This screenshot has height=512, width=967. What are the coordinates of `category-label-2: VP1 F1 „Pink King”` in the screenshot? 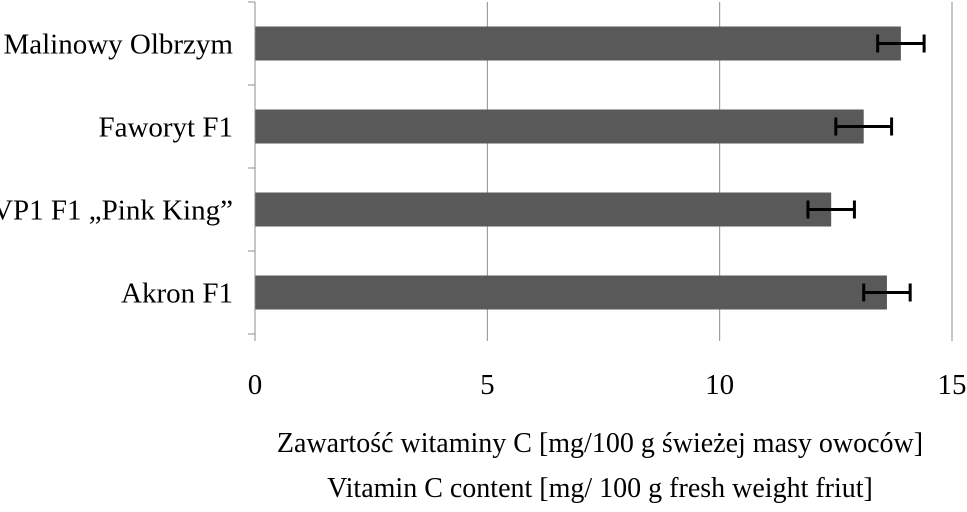 It's located at (116, 211).